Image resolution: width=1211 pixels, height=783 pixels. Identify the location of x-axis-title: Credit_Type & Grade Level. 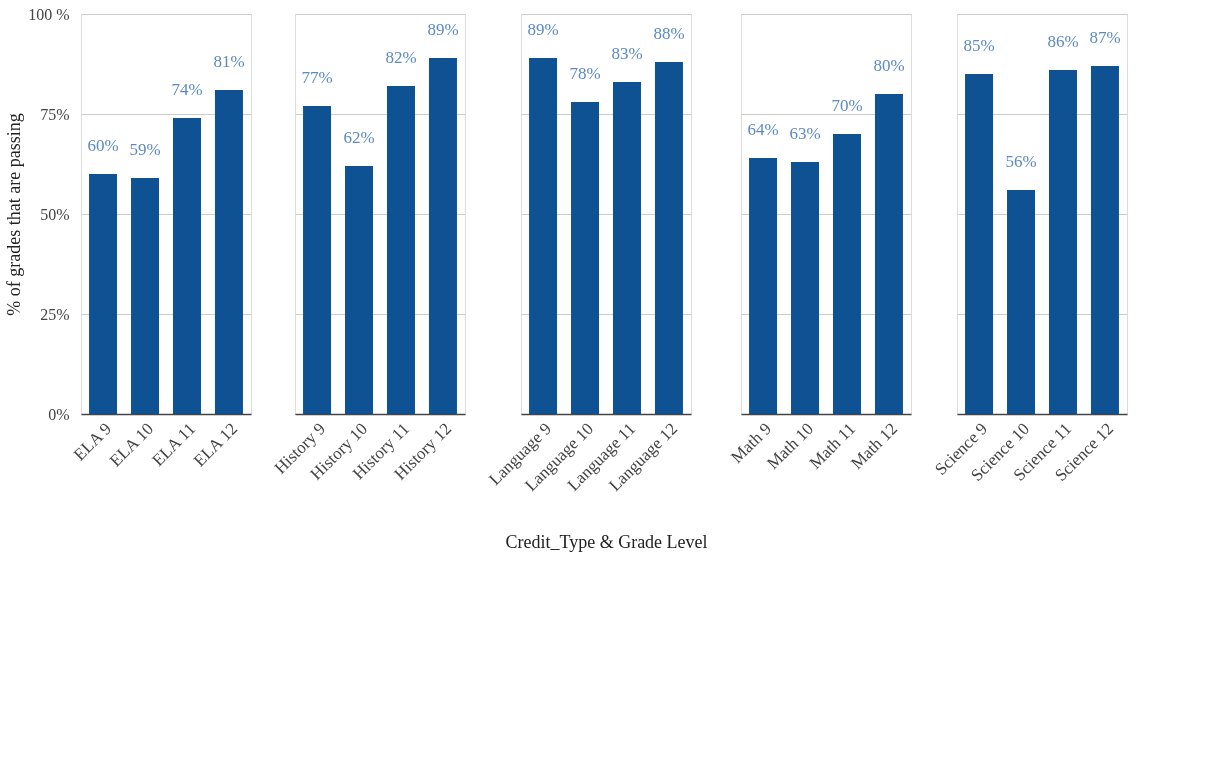
(606, 542).